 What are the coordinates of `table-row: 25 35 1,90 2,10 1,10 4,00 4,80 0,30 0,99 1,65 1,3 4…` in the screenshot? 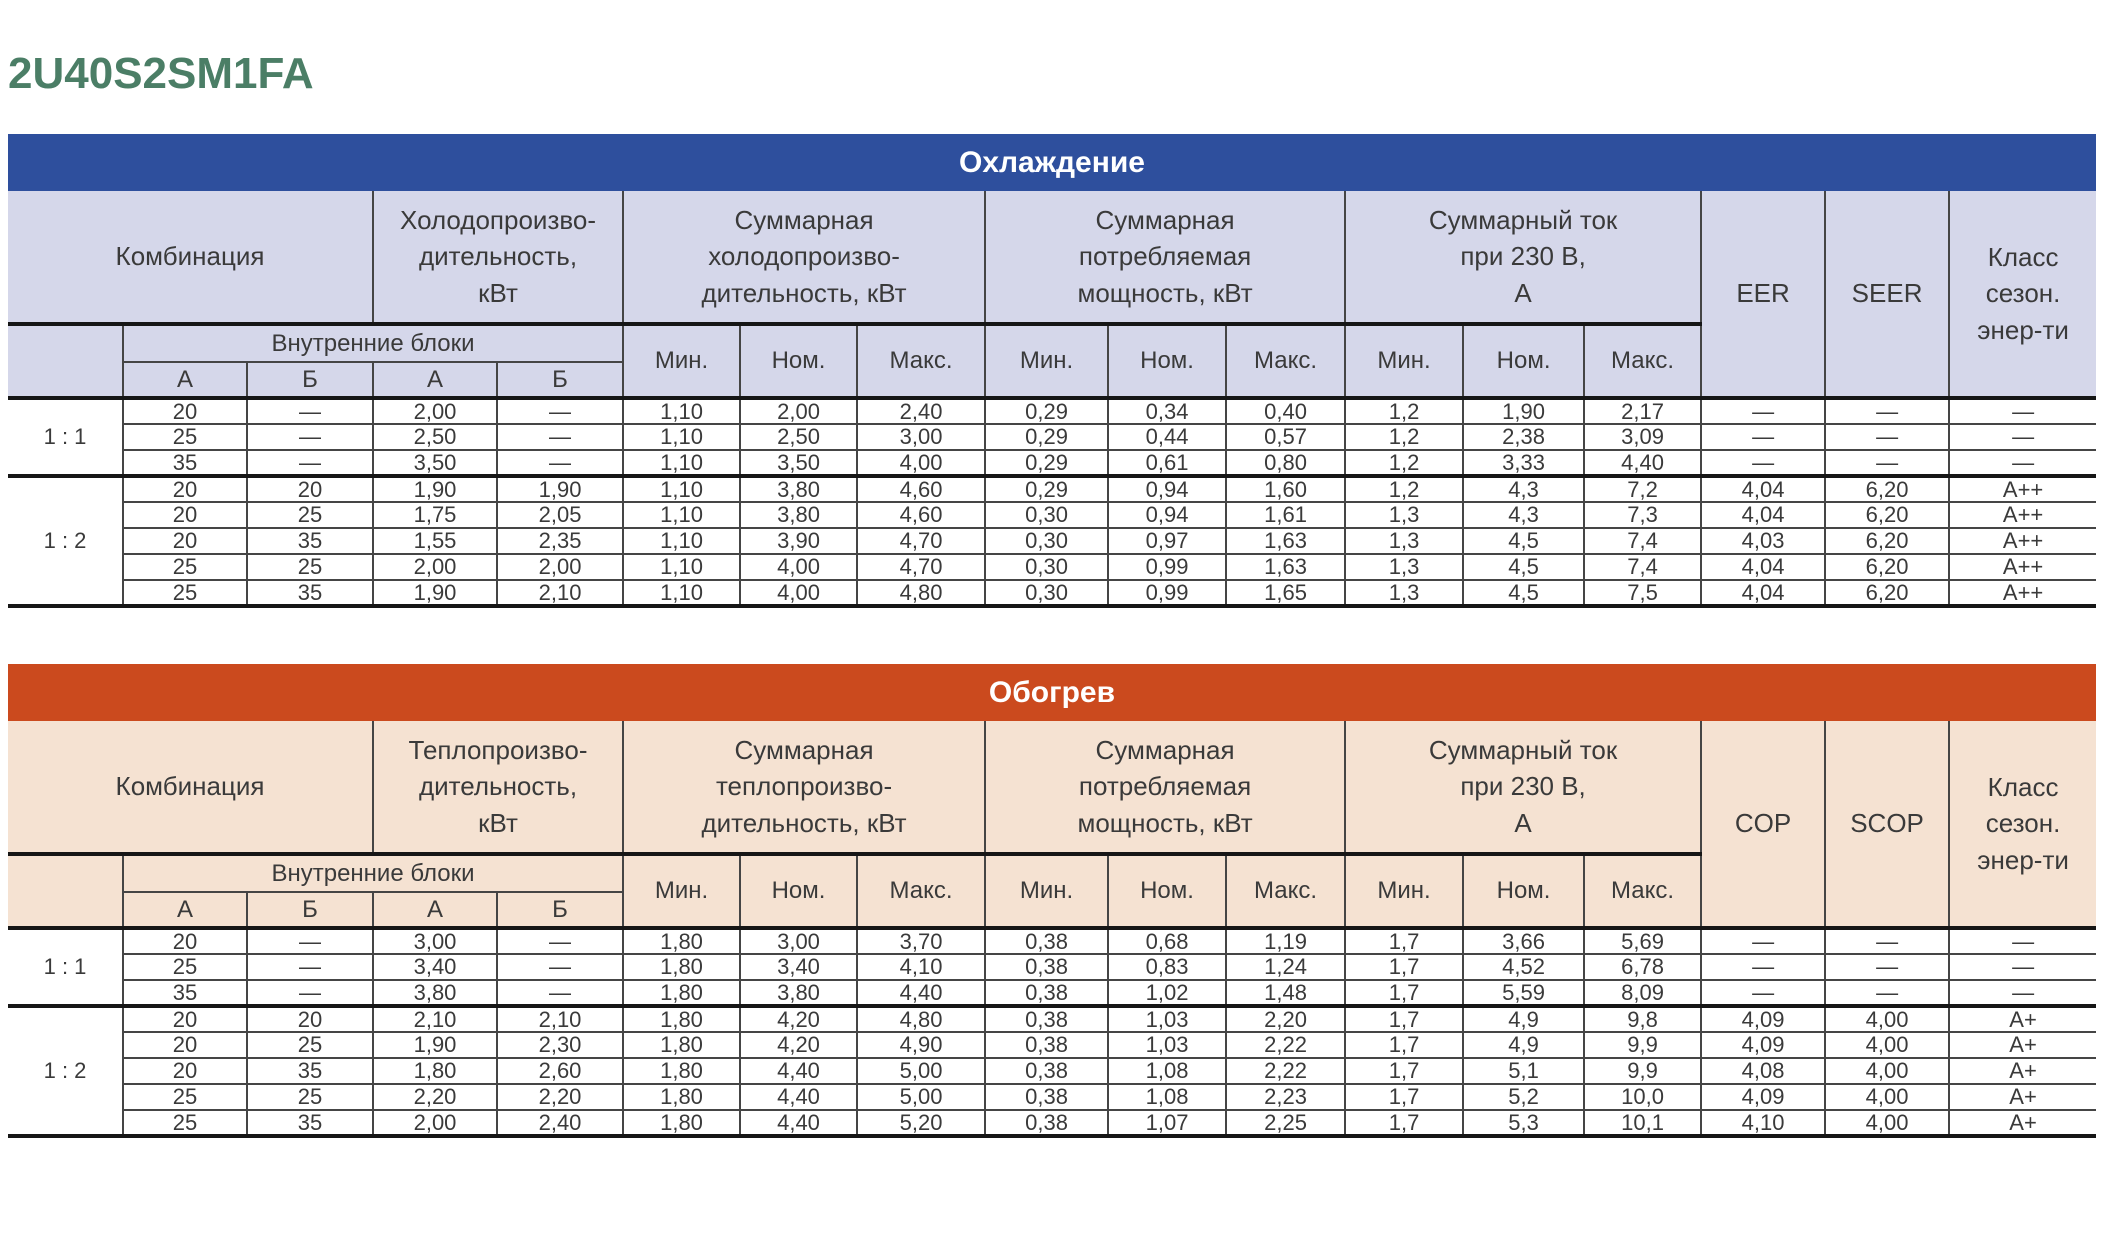 It's located at (1052, 594).